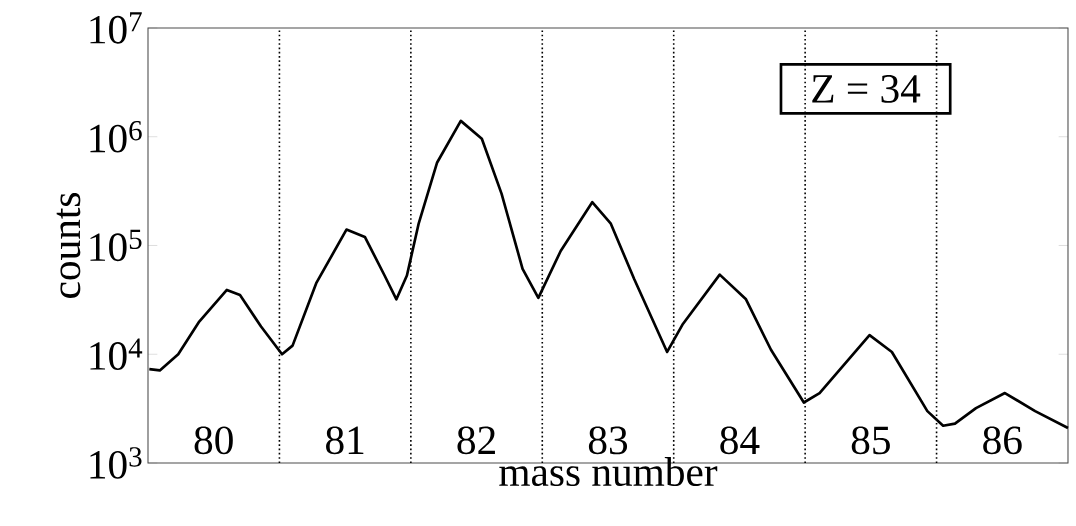 This screenshot has height=526, width=1076. I want to click on x-tick-label: 85, so click(870, 440).